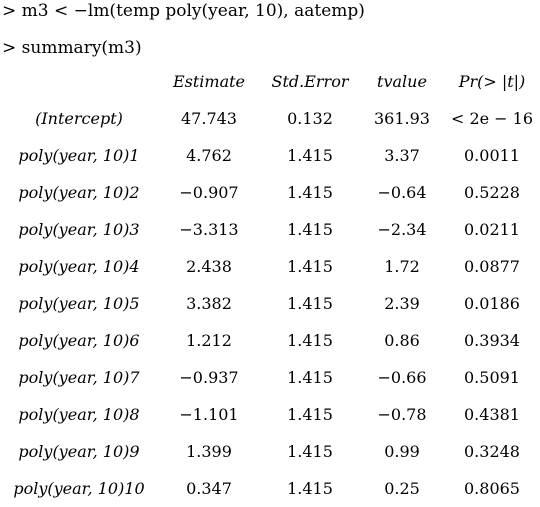 This screenshot has width=540, height=507. Describe the element at coordinates (209, 451) in the screenshot. I see `cell-estimate: 1.399` at that location.